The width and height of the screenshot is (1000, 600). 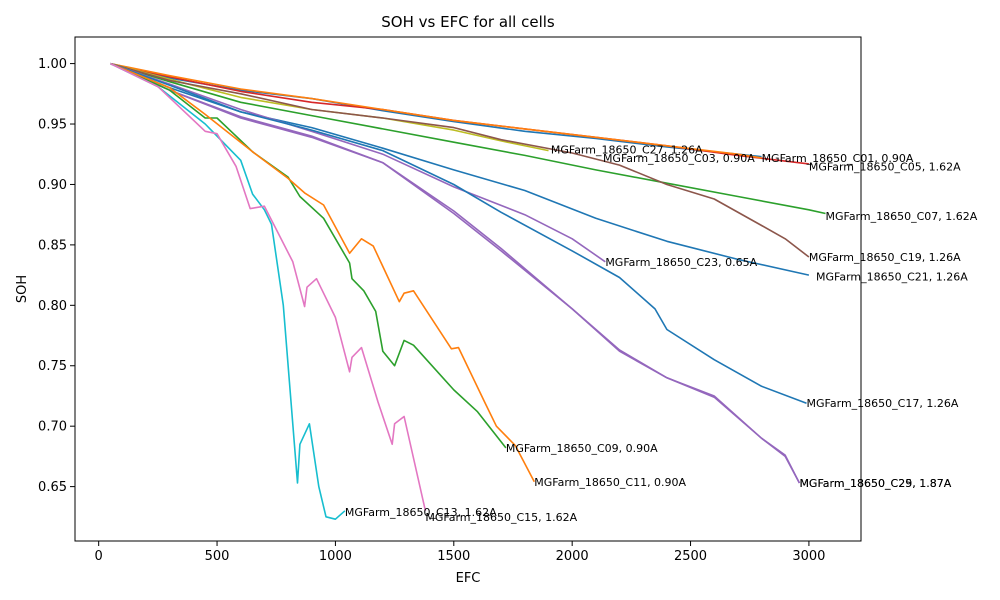 I want to click on series-label-14: MGFarm_18650_C15, 1.62A, so click(x=501, y=517).